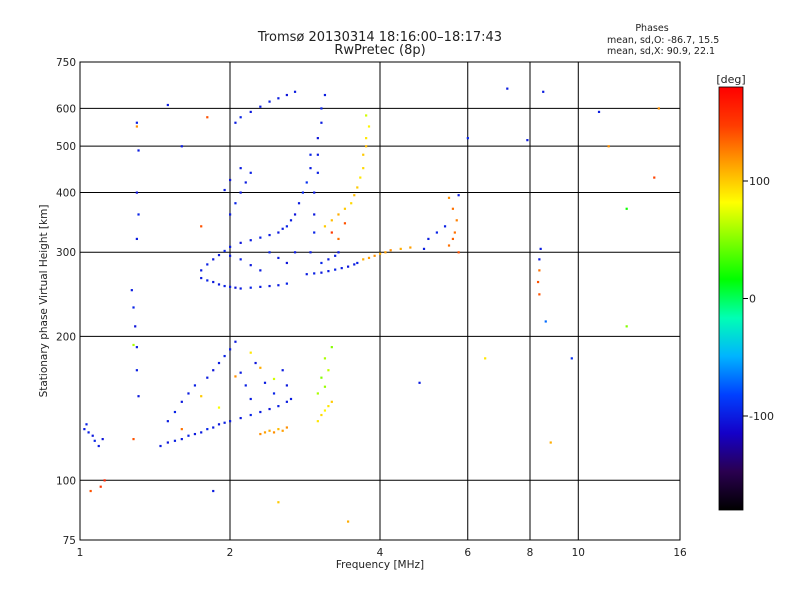 Image resolution: width=800 pixels, height=600 pixels. I want to click on chart-title: Tromsø 20130314 18:16:00–18:17:43, so click(379, 37).